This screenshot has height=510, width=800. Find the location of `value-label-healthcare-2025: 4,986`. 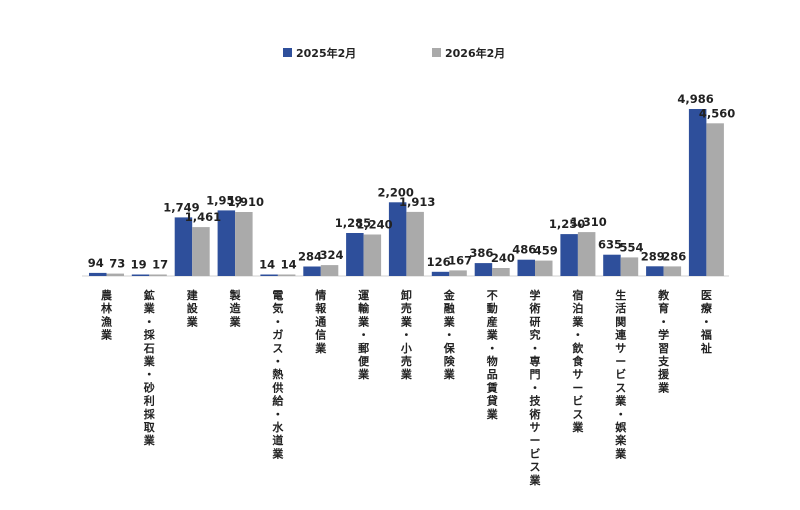

value-label-healthcare-2025: 4,986 is located at coordinates (695, 99).